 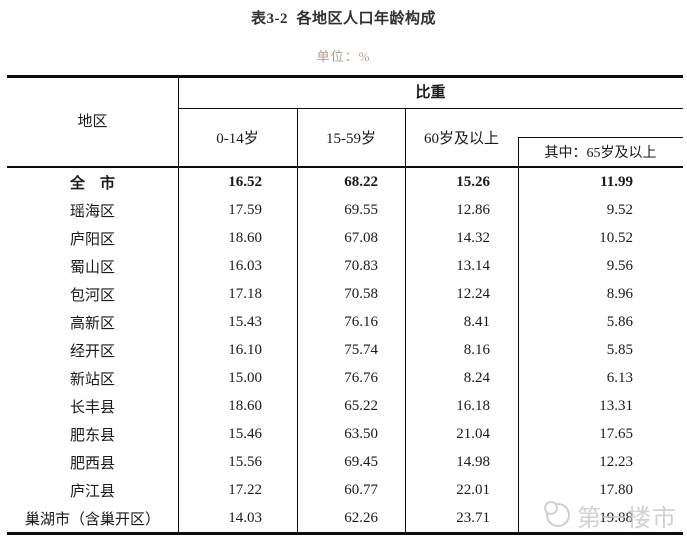 What do you see at coordinates (619, 349) in the screenshot?
I see `value-cell: 5.85` at bounding box center [619, 349].